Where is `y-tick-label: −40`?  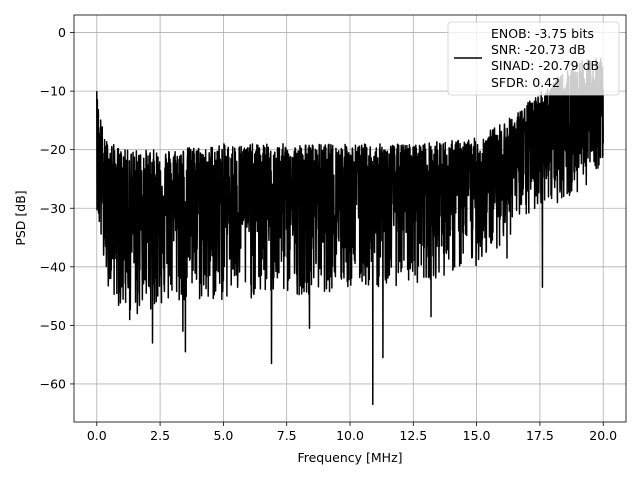 y-tick-label: −40 is located at coordinates (53, 266).